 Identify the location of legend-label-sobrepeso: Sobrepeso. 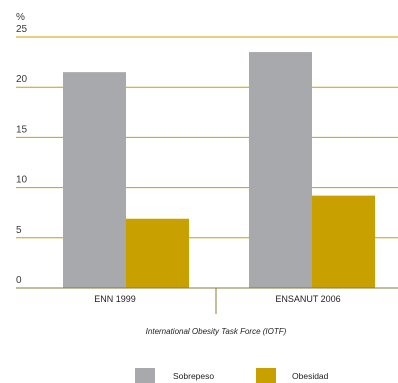
(193, 376).